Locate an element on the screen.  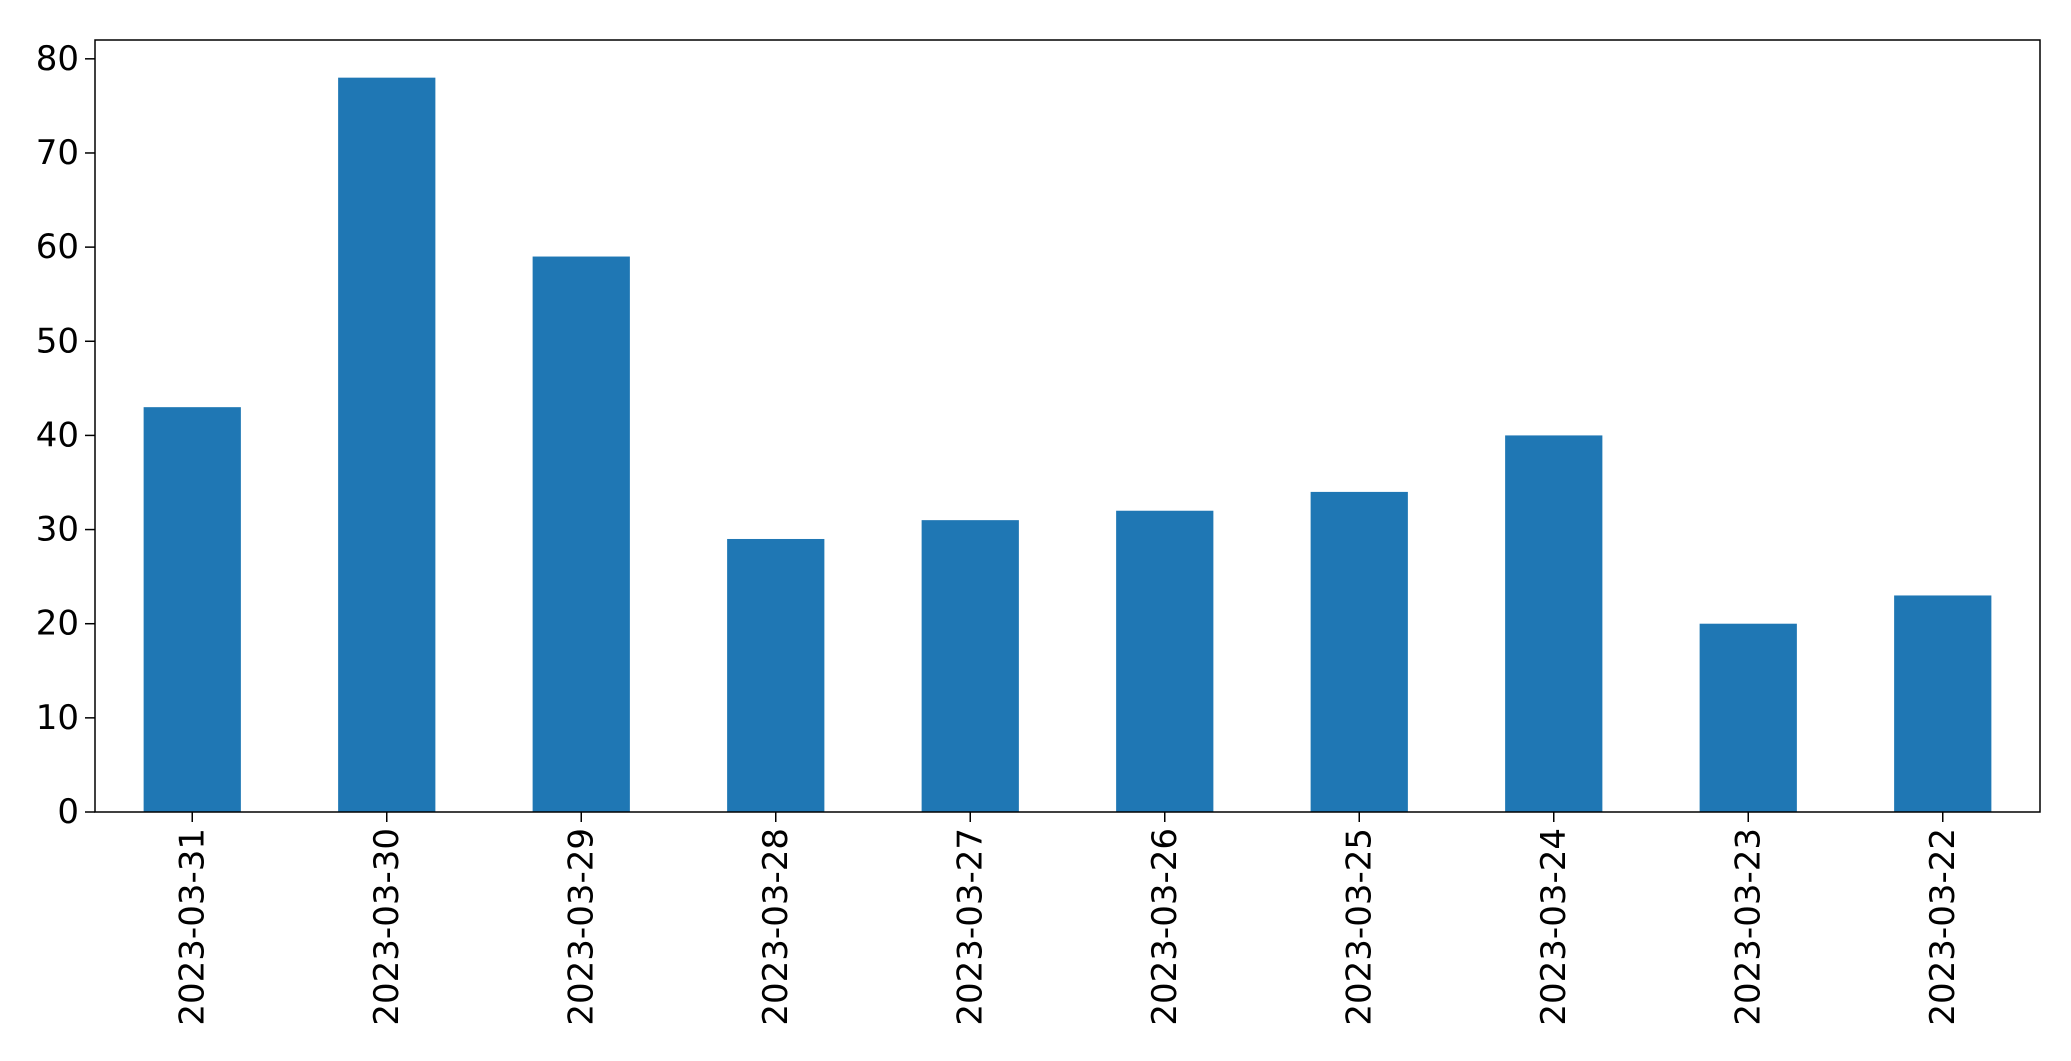
x-tick-label: 2023-03-23 is located at coordinates (1748, 927).